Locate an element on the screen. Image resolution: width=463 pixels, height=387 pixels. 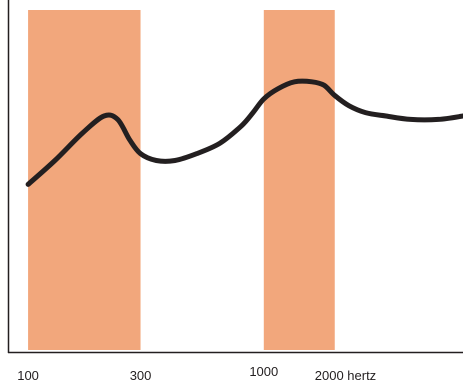
x-tick-label: 100 is located at coordinates (28, 375).